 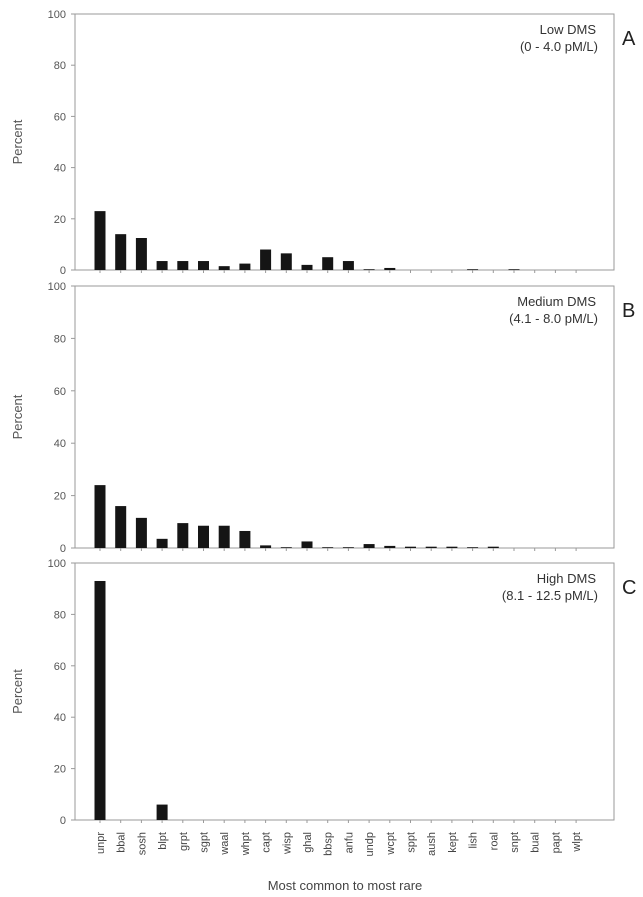 What do you see at coordinates (577, 842) in the screenshot?
I see `category-label-wlpt: wlpt` at bounding box center [577, 842].